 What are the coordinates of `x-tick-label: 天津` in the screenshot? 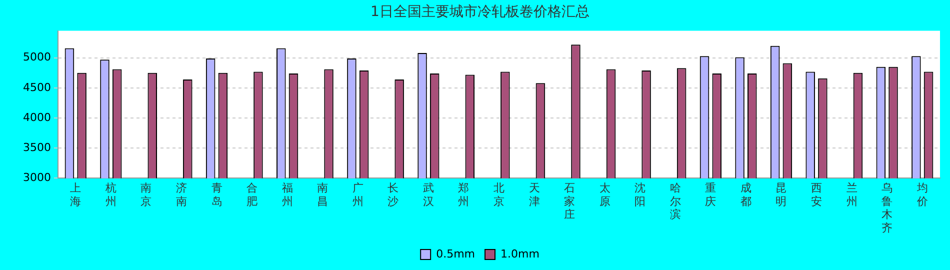 It's located at (534, 195).